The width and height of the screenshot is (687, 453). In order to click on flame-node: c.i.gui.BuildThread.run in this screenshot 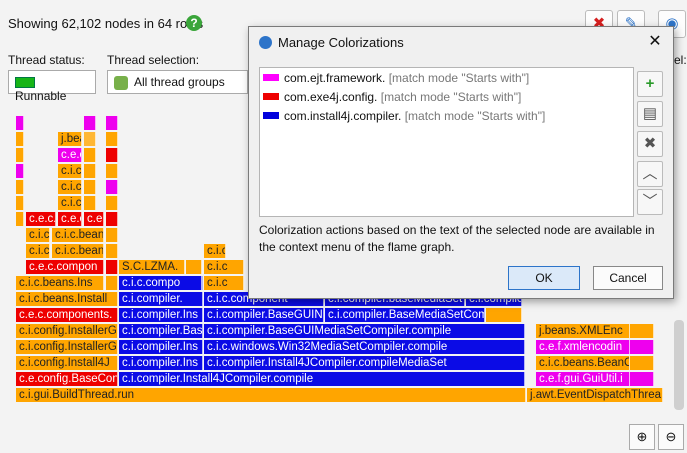, I will do `click(271, 395)`.